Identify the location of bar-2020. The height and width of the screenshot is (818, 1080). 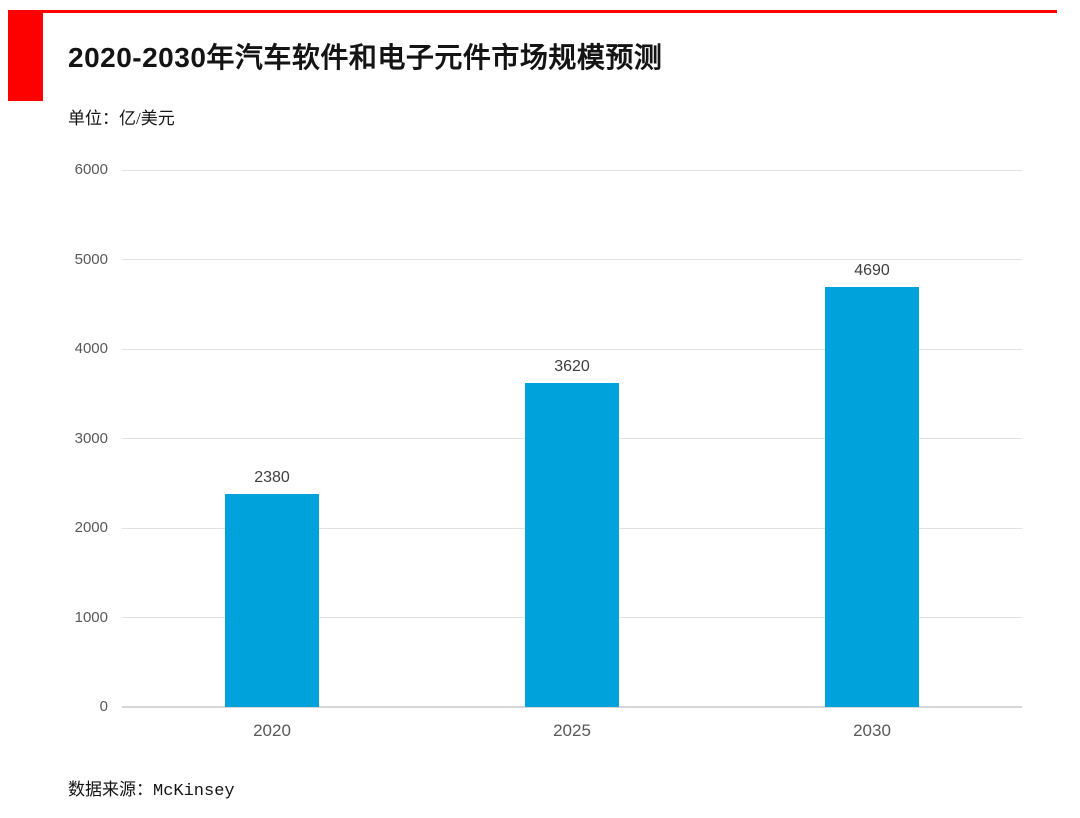
(272, 600).